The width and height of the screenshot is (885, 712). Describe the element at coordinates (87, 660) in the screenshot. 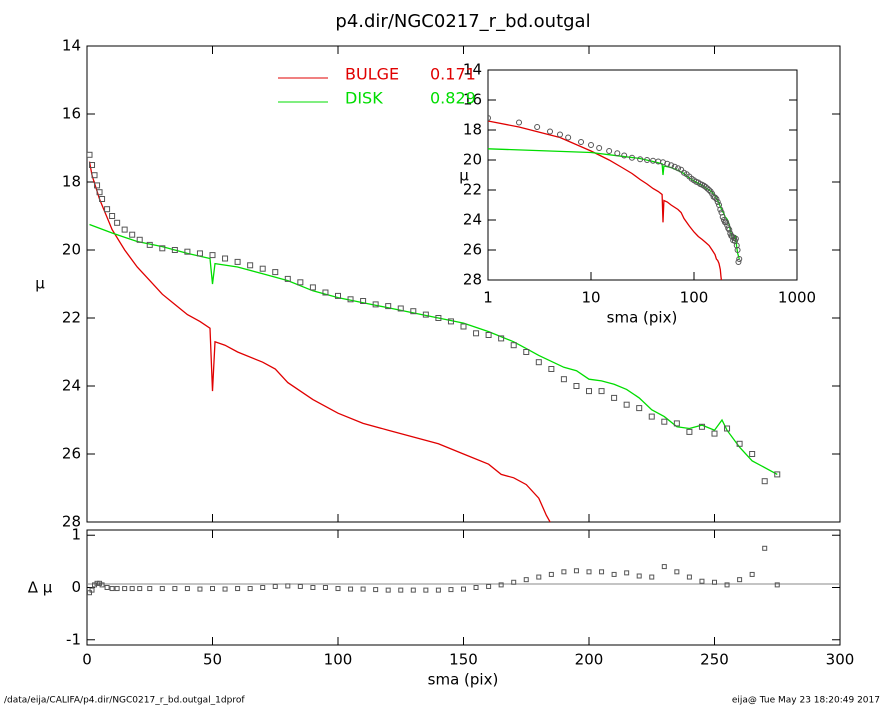

I see `x-tick-label: 0` at that location.